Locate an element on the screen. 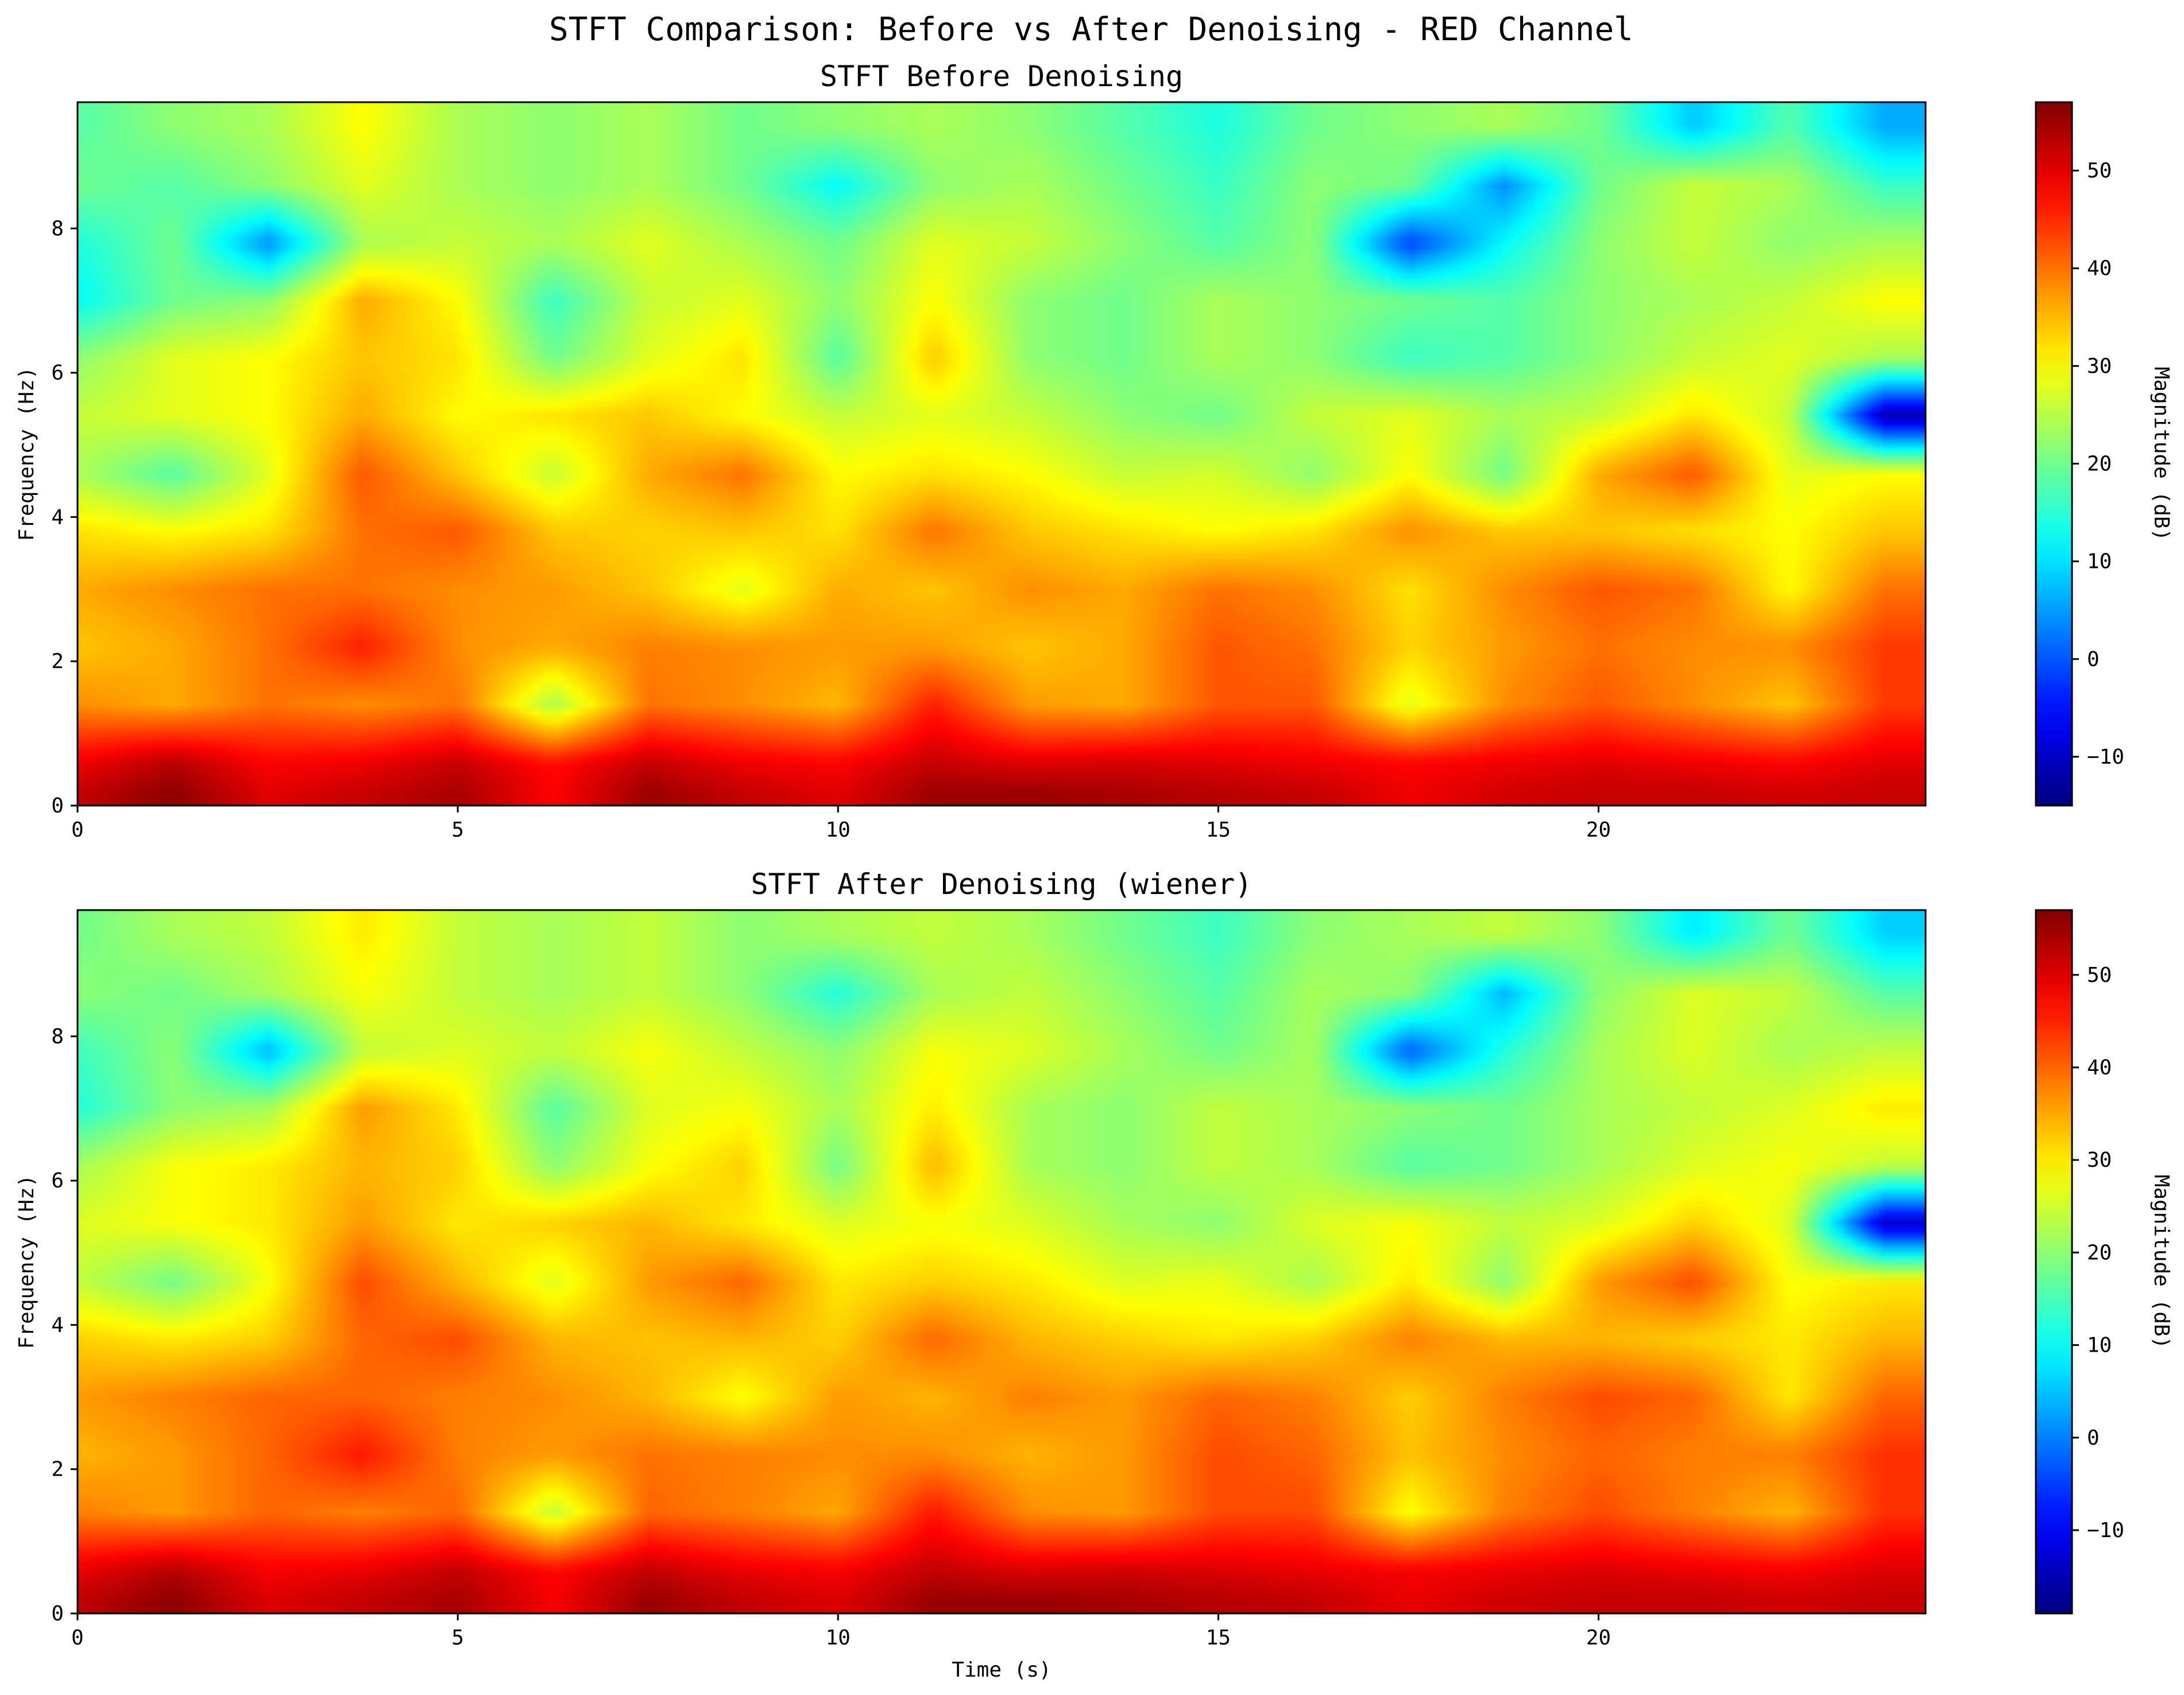  panel-title: STFT Before Denoising is located at coordinates (1001, 76).